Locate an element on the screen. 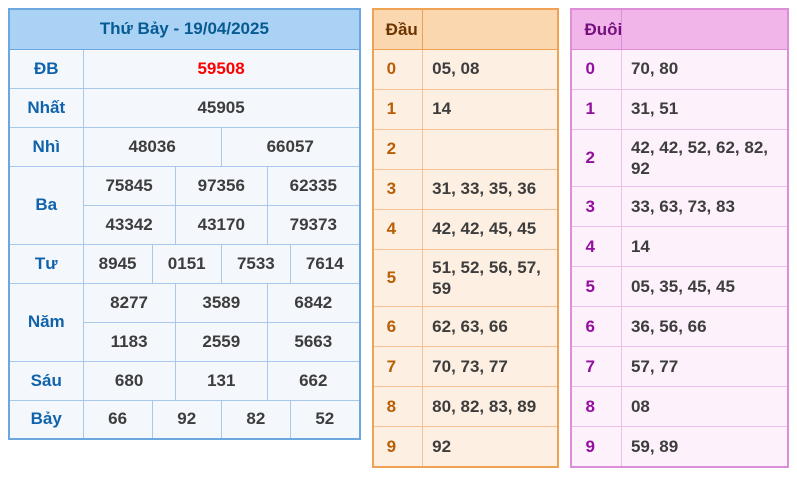 This screenshot has height=492, width=797. dau-values: 80, 82, 83, 89 is located at coordinates (490, 406).